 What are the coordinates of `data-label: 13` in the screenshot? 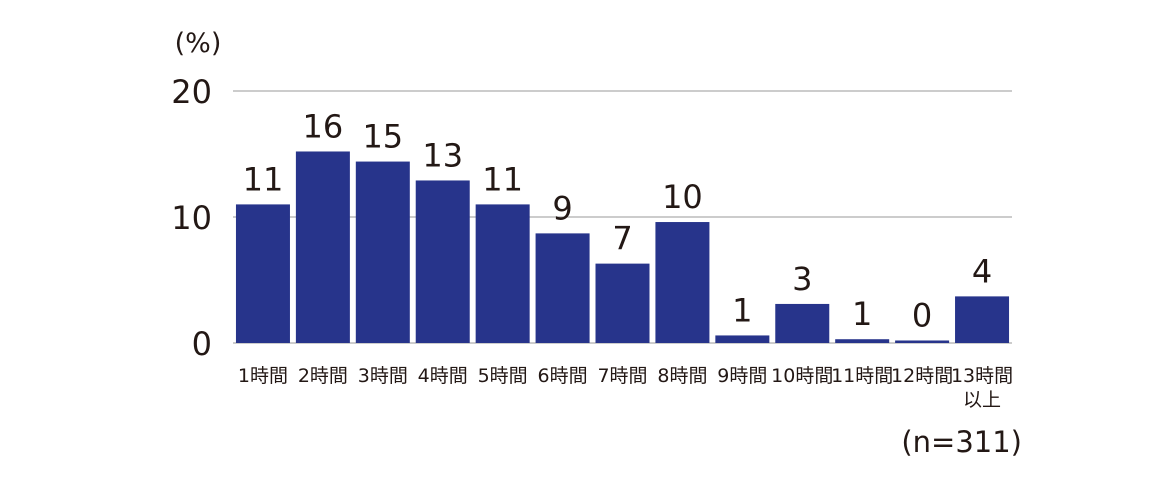 It's located at (442, 155).